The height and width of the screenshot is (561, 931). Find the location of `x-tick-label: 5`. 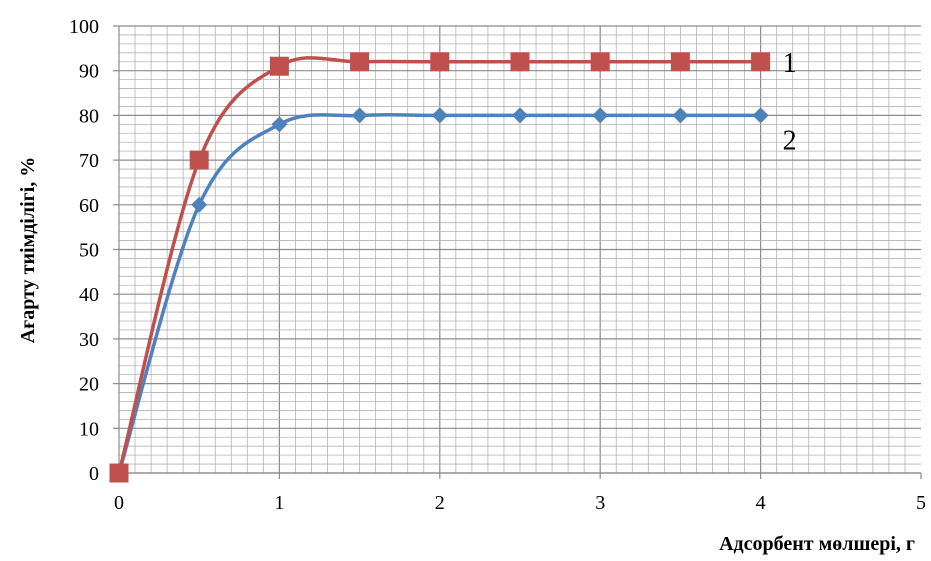

x-tick-label: 5 is located at coordinates (921, 503).